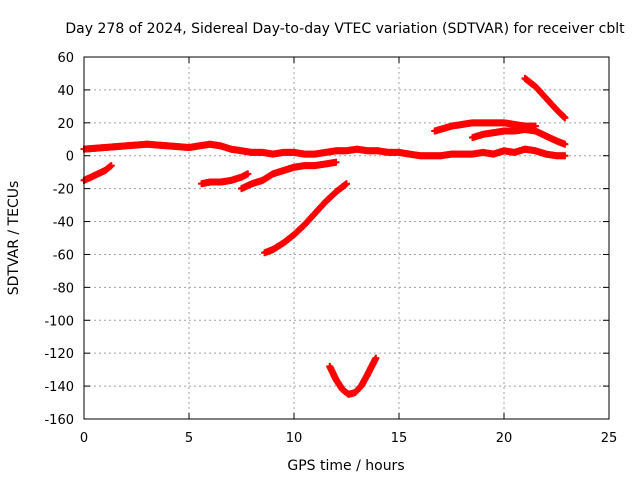  Describe the element at coordinates (63, 288) in the screenshot. I see `y-tick-label: -80` at that location.